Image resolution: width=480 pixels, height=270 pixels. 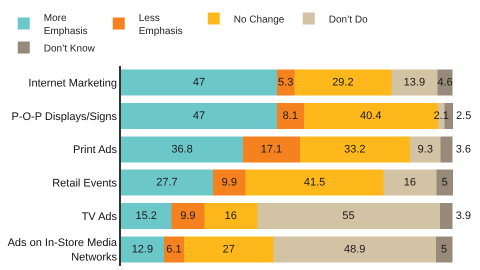 I want to click on data-label: 3.9, so click(x=463, y=216).